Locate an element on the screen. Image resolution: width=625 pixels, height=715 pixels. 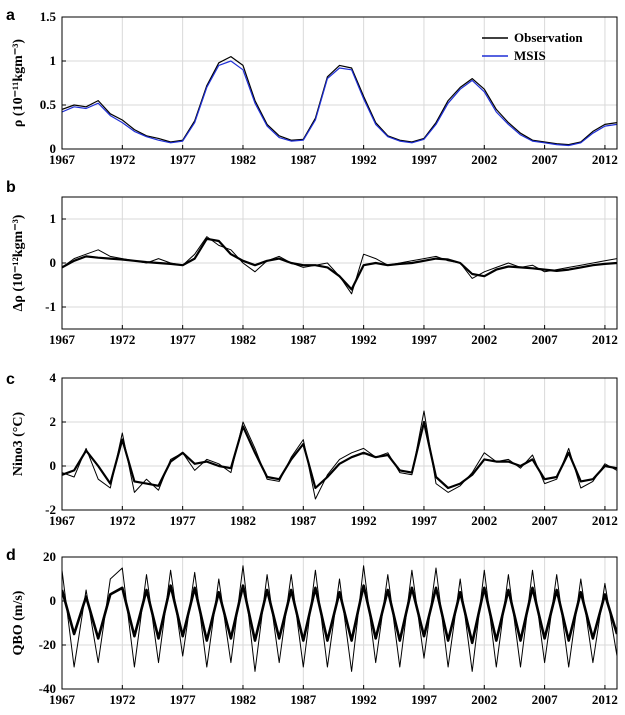
series-line-msis is located at coordinates (339, 103).